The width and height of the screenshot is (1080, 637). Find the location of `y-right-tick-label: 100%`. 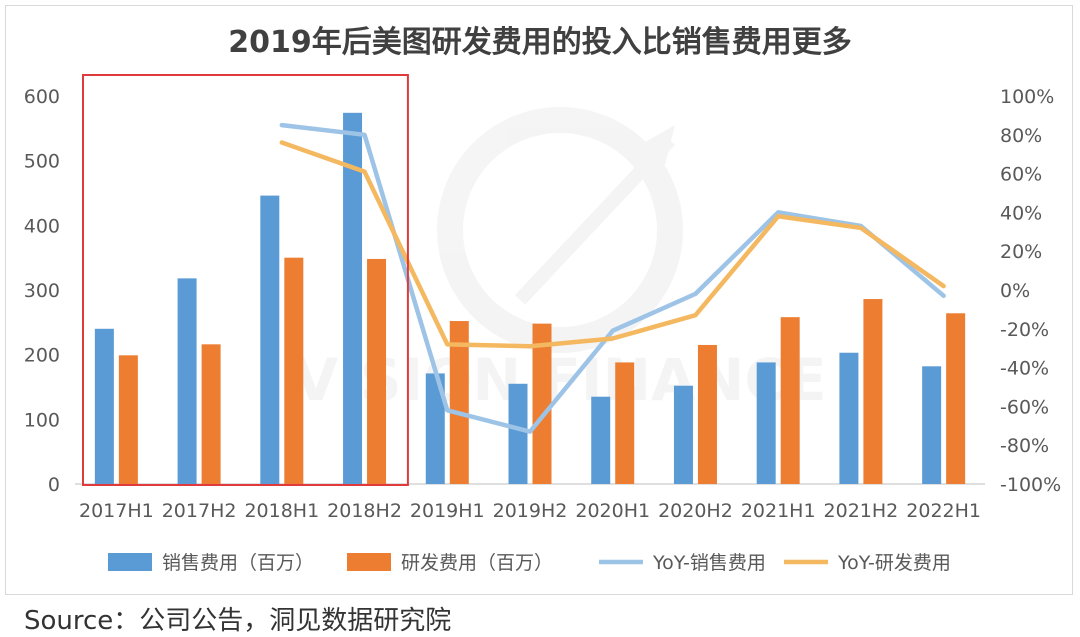

y-right-tick-label: 100% is located at coordinates (1027, 97).